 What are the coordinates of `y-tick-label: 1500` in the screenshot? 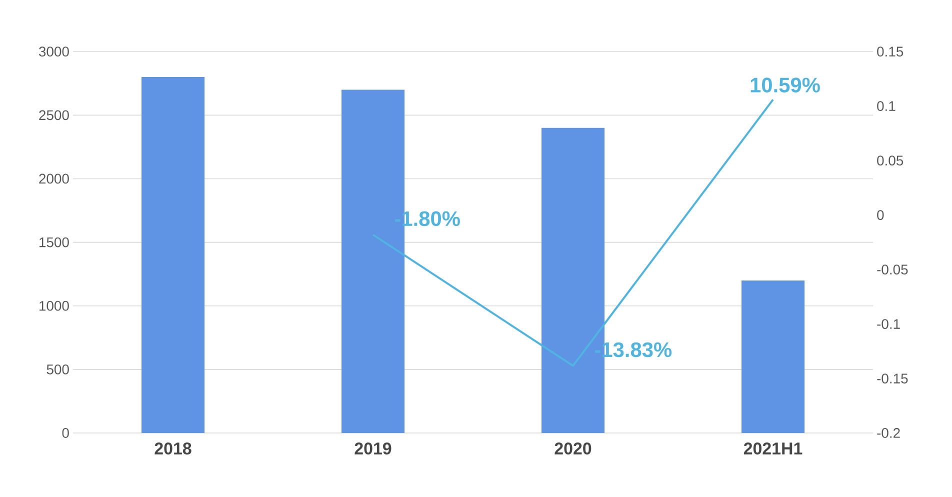 It's located at (54, 242).